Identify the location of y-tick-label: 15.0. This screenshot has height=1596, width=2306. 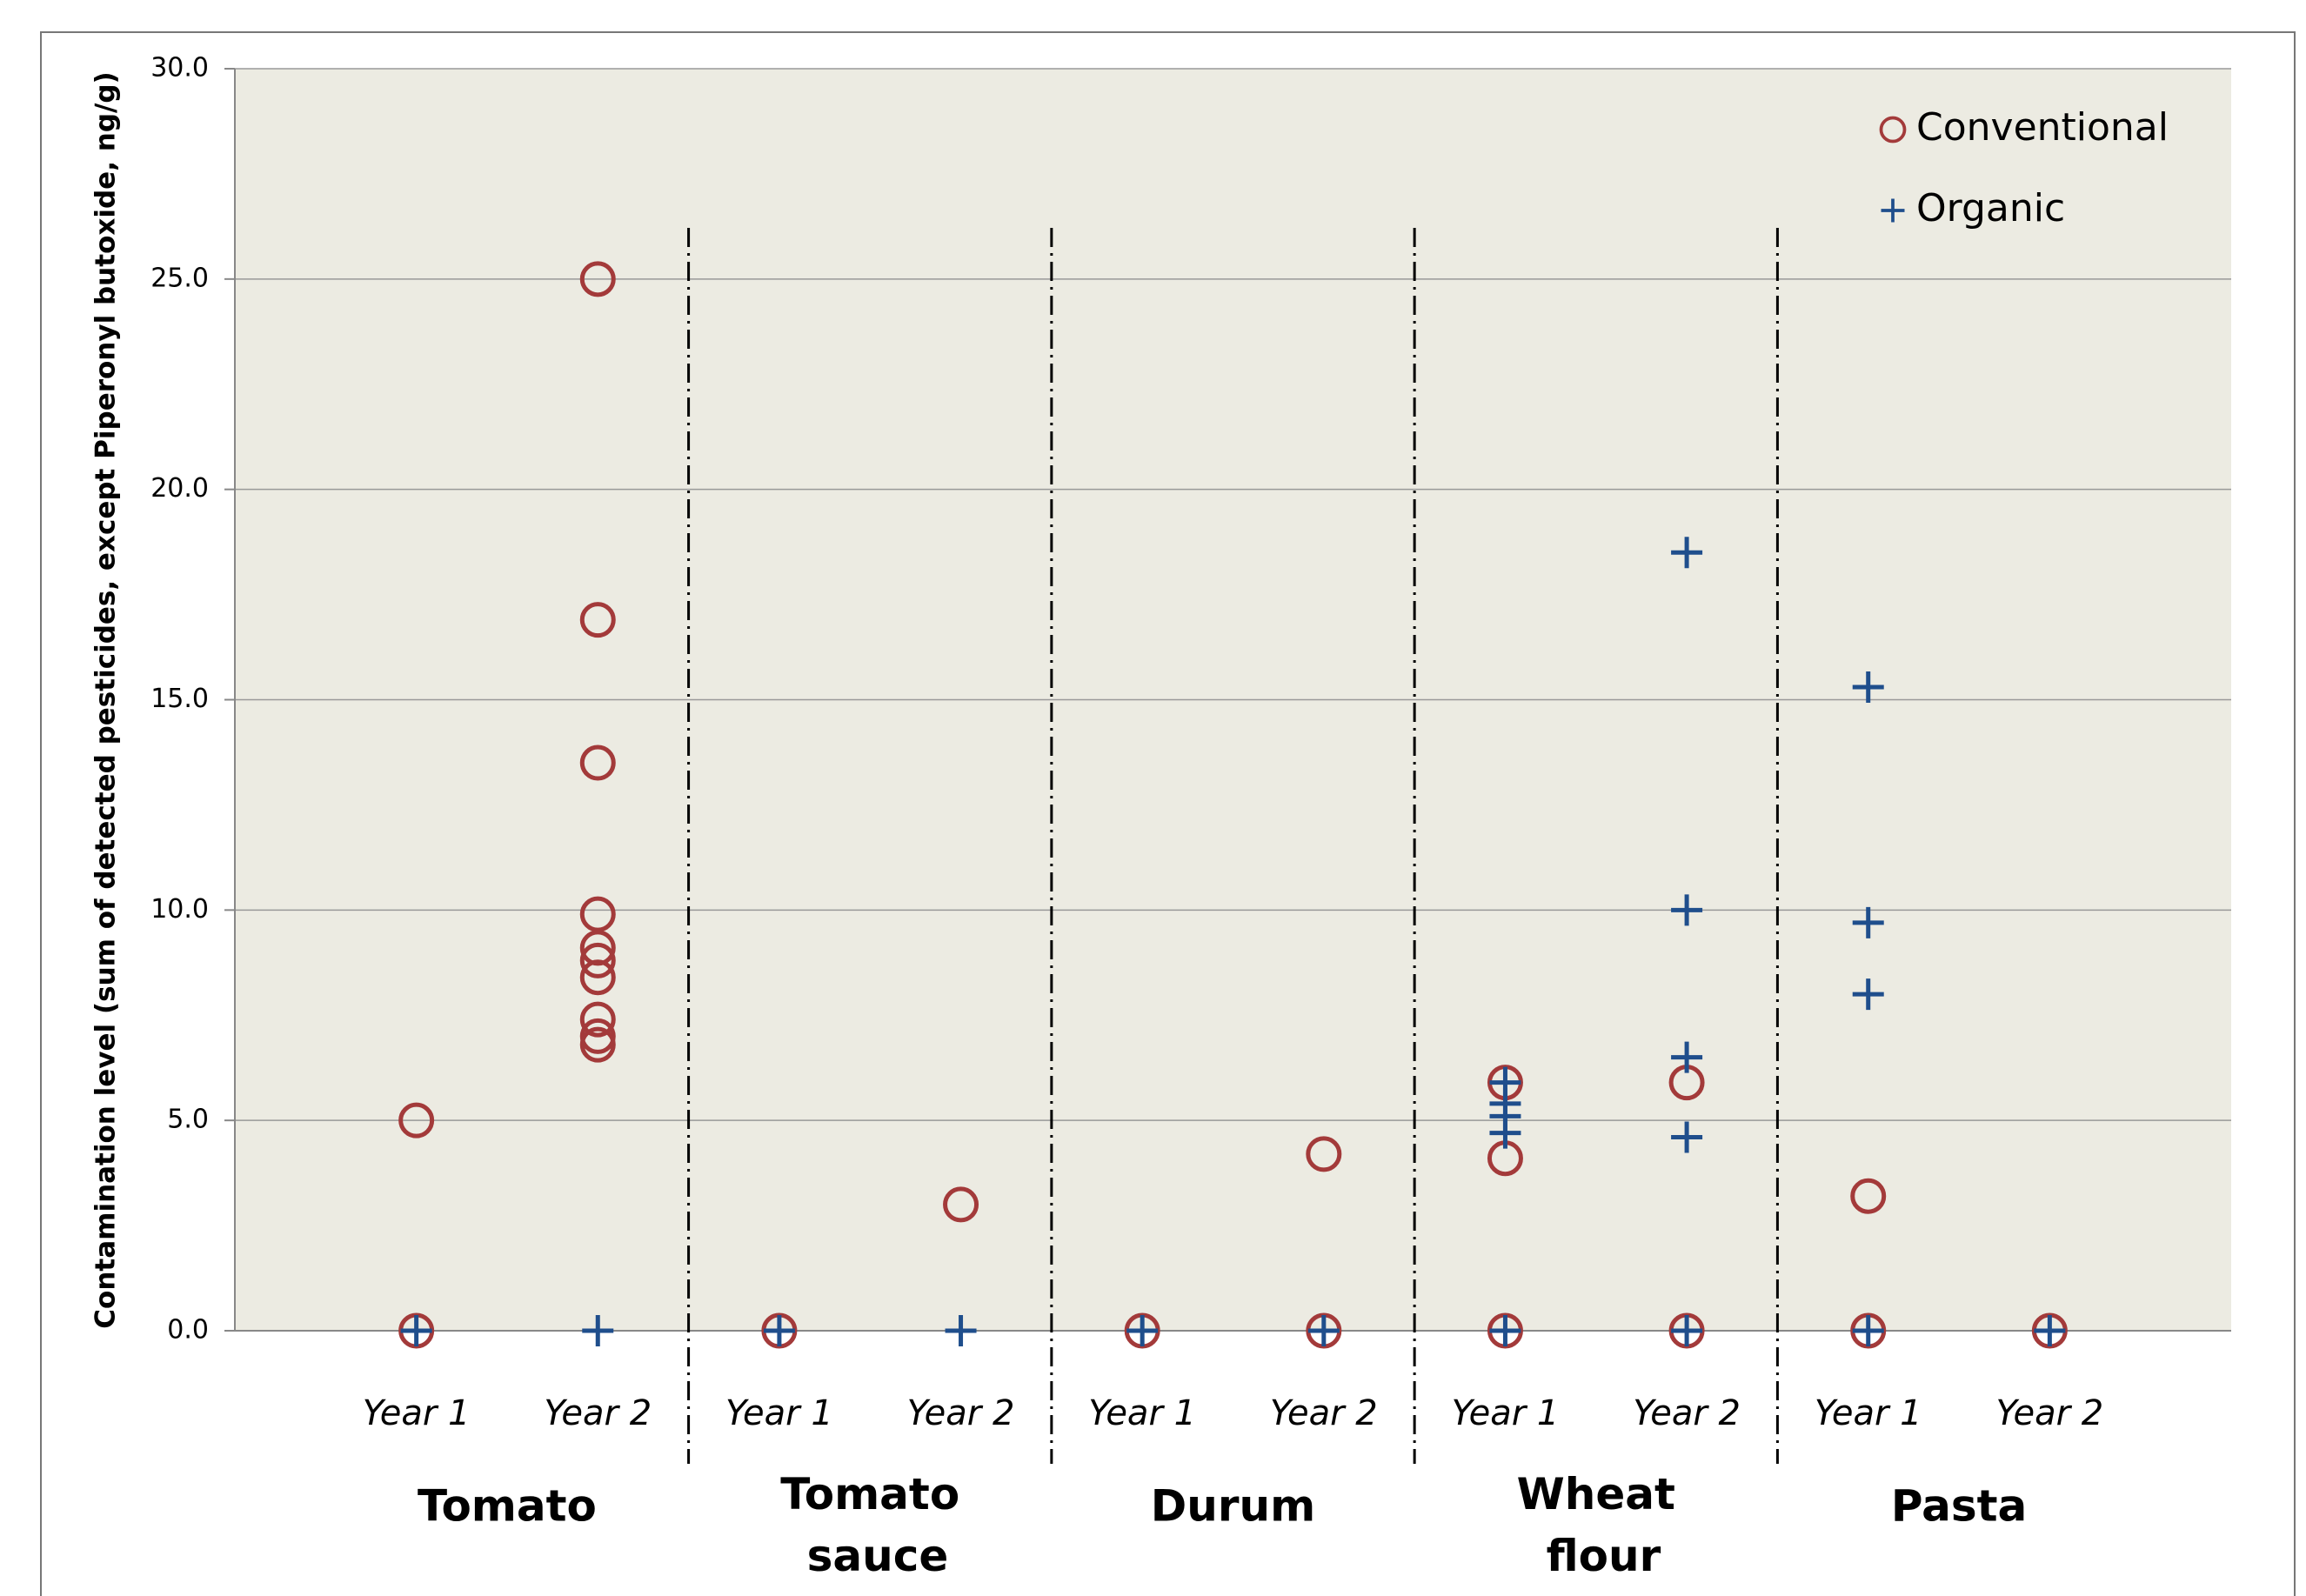
(179, 699).